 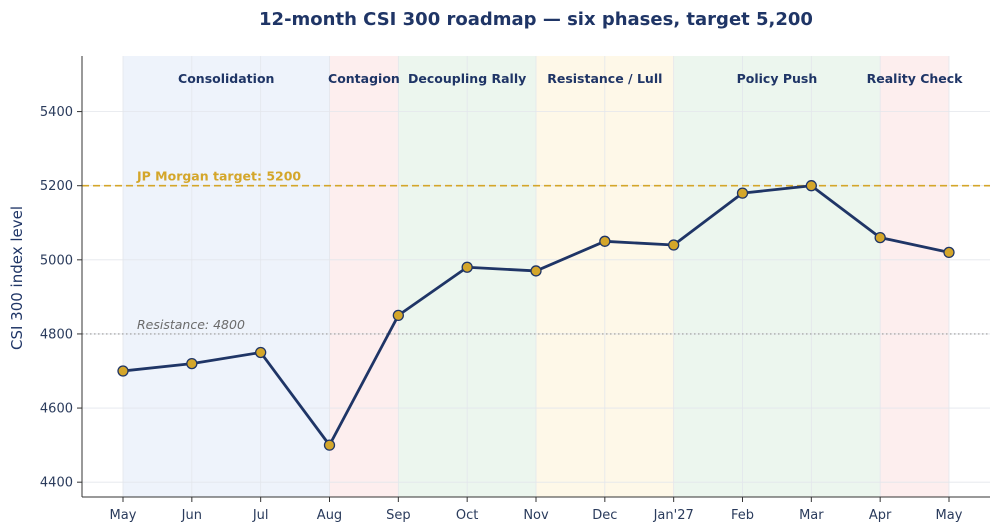 What do you see at coordinates (226, 78) in the screenshot?
I see `phase-label-1: Consolidation` at bounding box center [226, 78].